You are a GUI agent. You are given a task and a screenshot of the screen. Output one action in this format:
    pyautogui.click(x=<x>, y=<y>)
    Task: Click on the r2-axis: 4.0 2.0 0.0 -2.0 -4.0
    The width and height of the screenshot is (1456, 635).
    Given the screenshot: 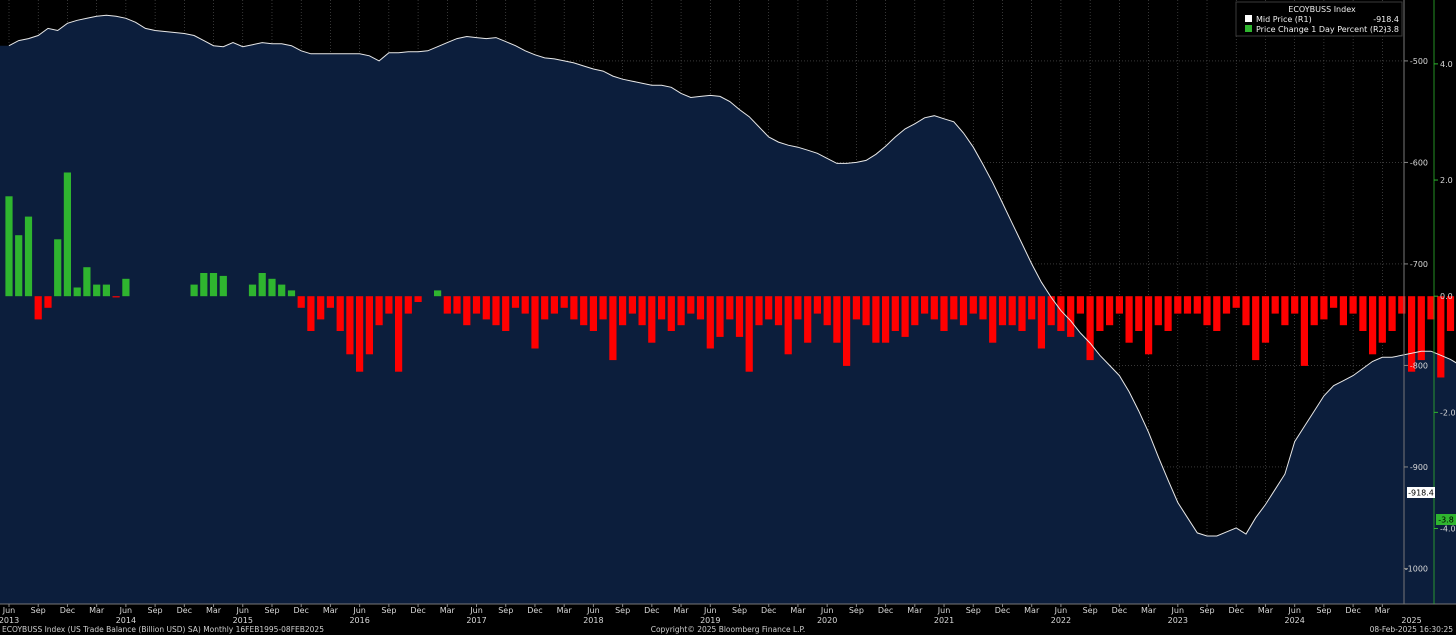 What is the action you would take?
    pyautogui.click(x=1444, y=302)
    